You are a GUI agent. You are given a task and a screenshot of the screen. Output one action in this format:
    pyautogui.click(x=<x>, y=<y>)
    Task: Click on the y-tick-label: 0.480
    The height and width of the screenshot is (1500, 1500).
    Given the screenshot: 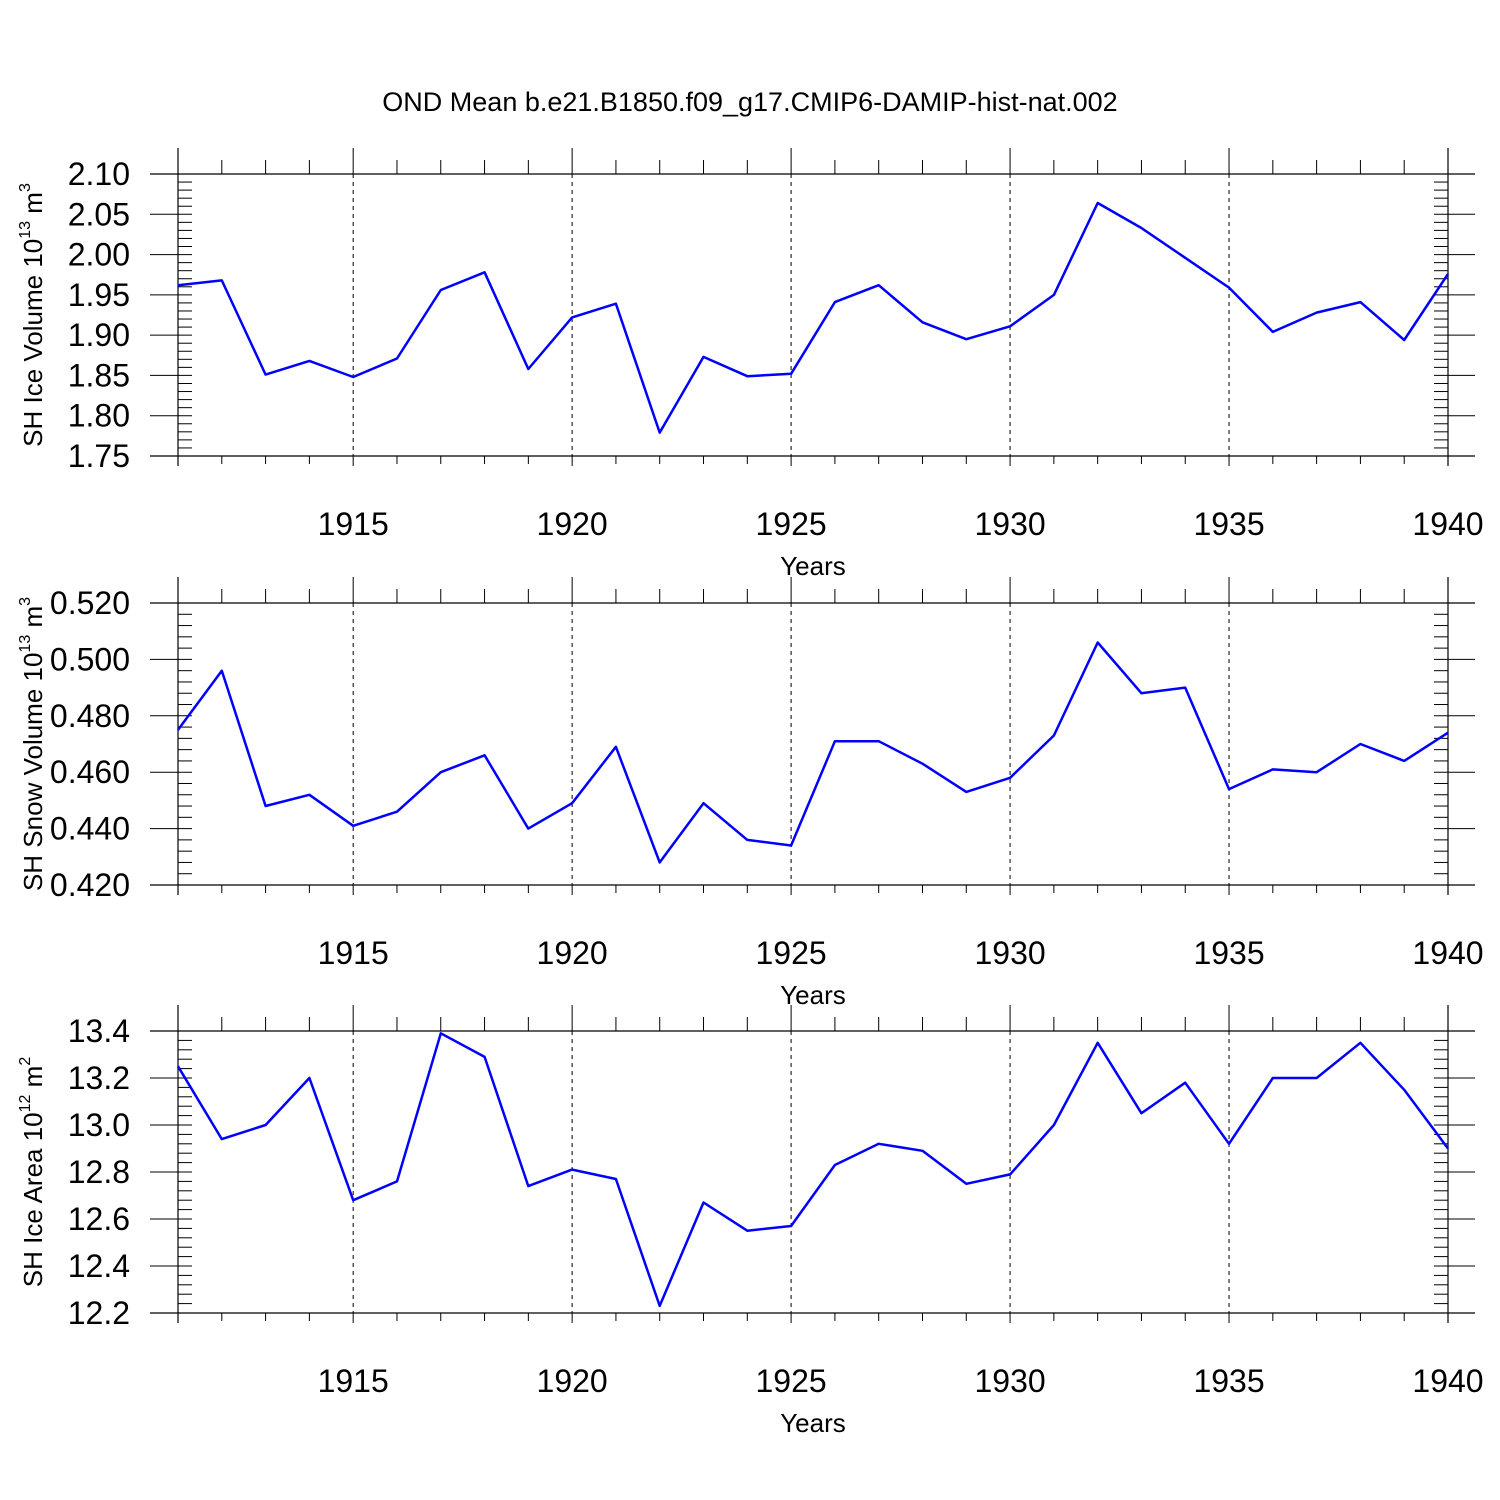 What is the action you would take?
    pyautogui.click(x=90, y=716)
    